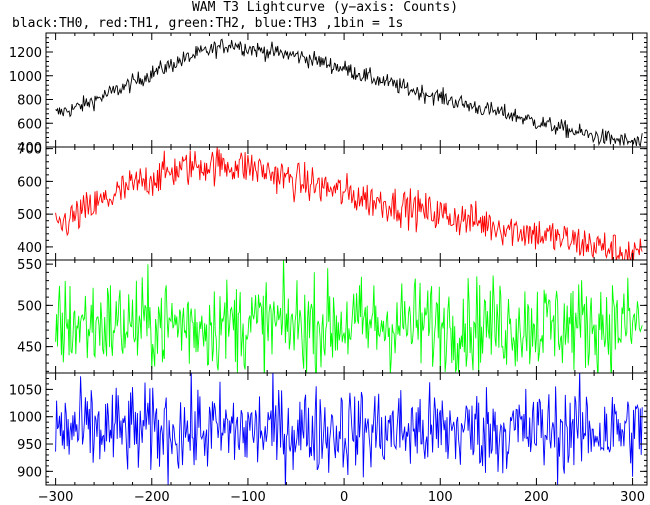 The width and height of the screenshot is (650, 505). What do you see at coordinates (29, 348) in the screenshot?
I see `y-tick-label: 450` at bounding box center [29, 348].